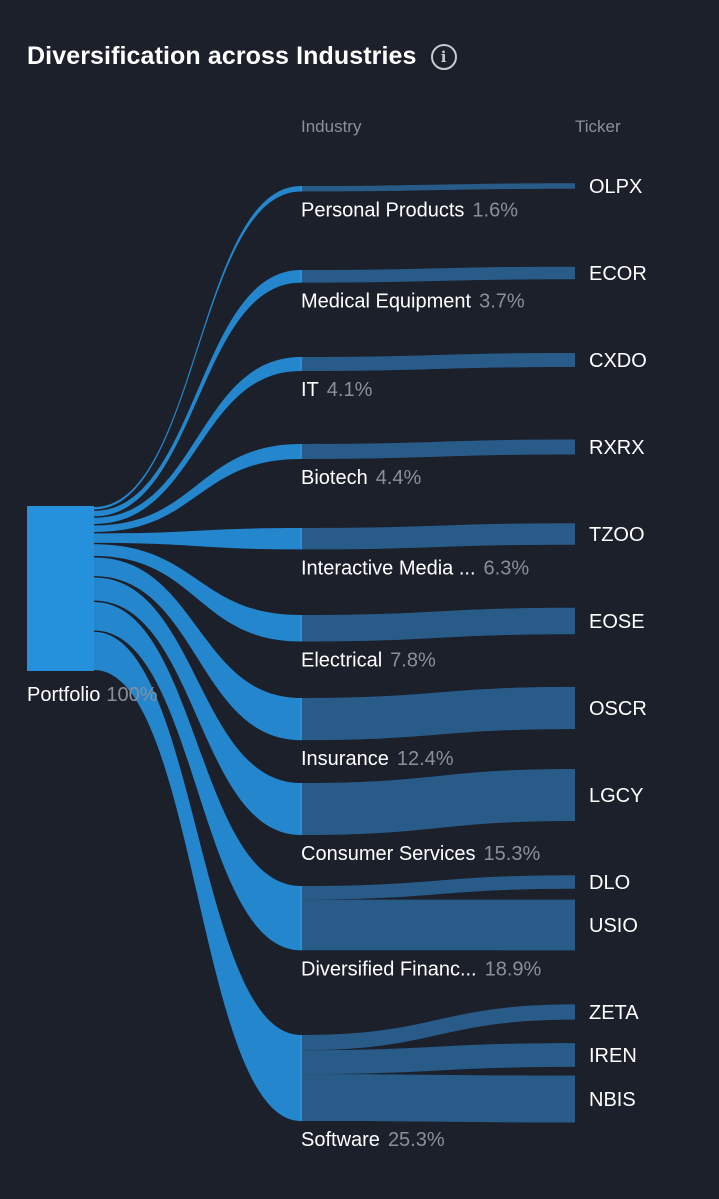 The image size is (719, 1199). Describe the element at coordinates (438, 274) in the screenshot. I see `flow-to-ecor` at that location.